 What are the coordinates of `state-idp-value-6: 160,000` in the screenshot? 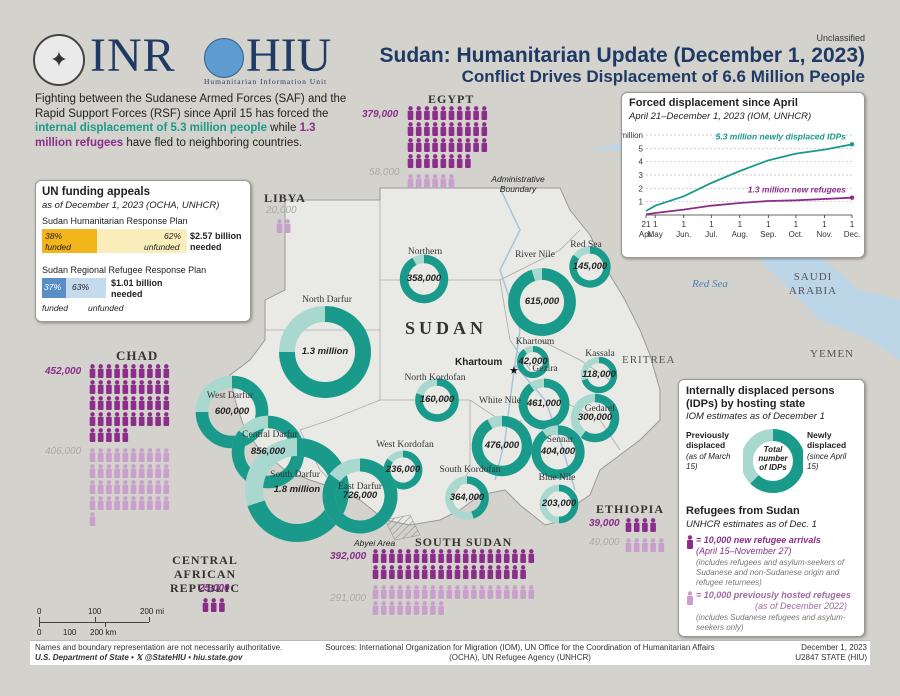 It's located at (437, 399).